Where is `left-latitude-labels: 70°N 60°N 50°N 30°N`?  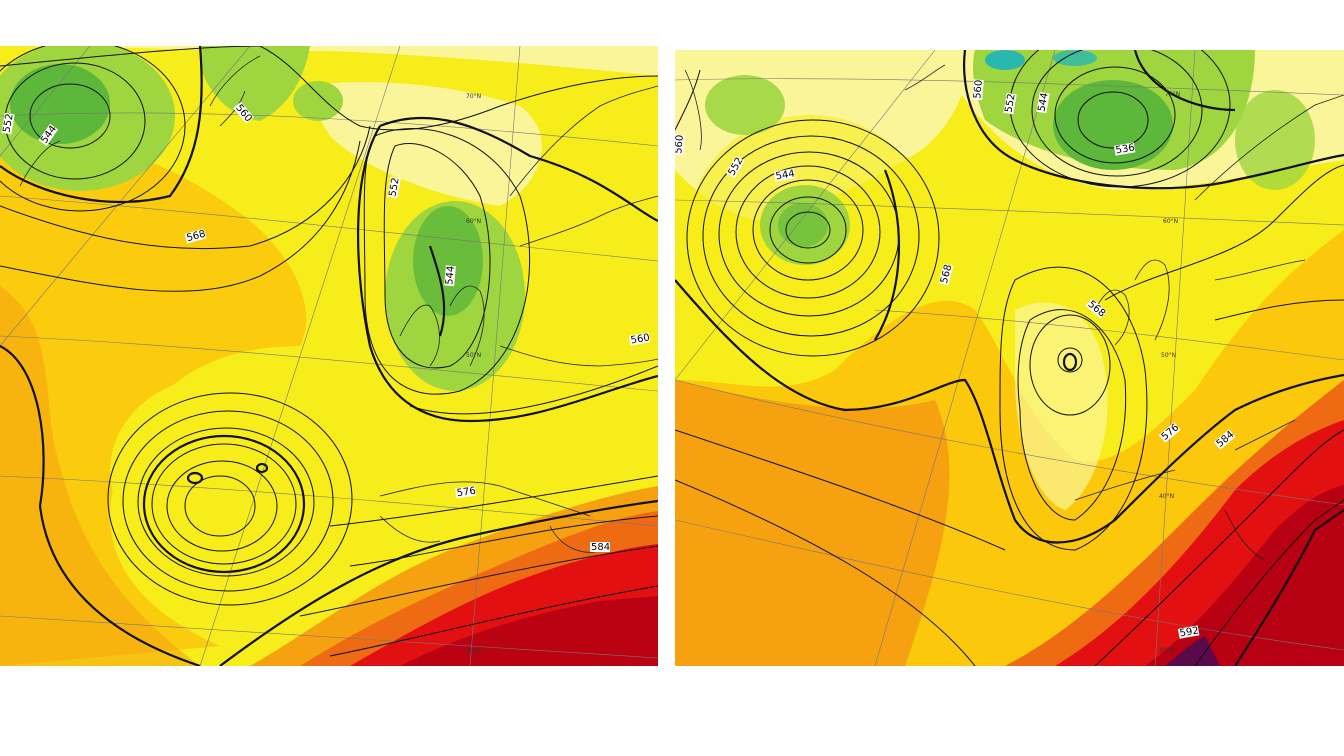 left-latitude-labels: 70°N 60°N 50°N 30°N is located at coordinates (473, 374).